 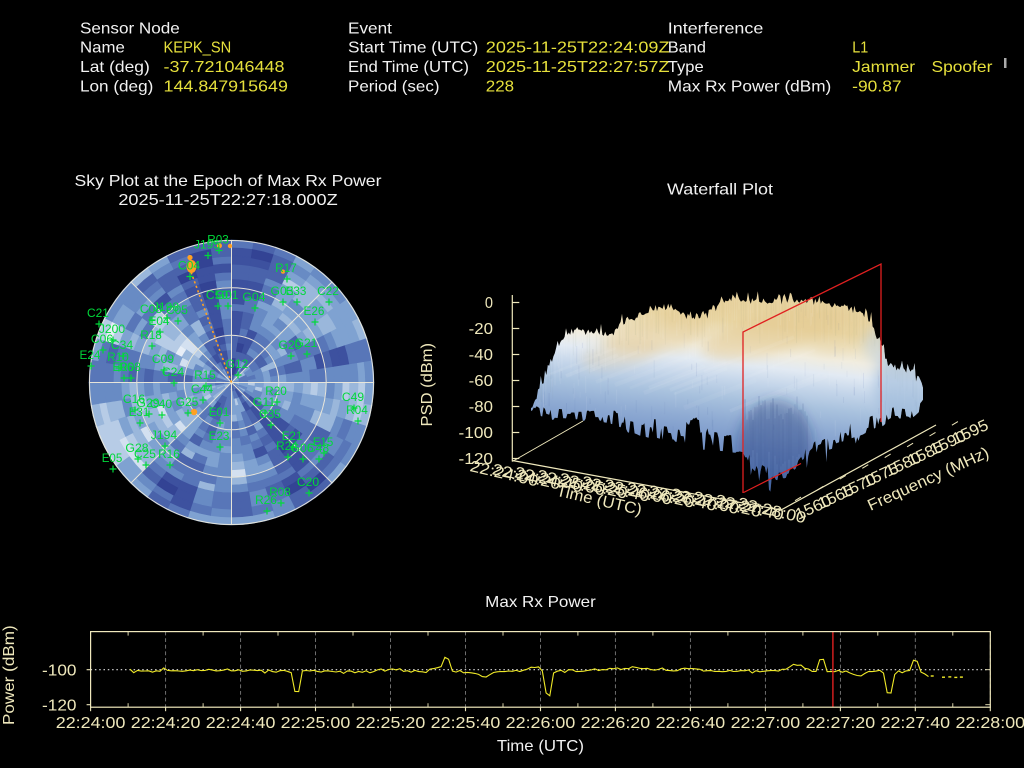 What do you see at coordinates (237, 364) in the screenshot?
I see `svg-text: G12` at bounding box center [237, 364].